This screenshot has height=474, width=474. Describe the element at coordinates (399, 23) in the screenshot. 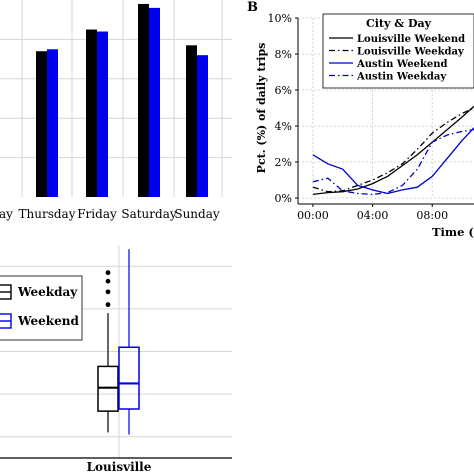

I see `legend-title: City & Day` at that location.